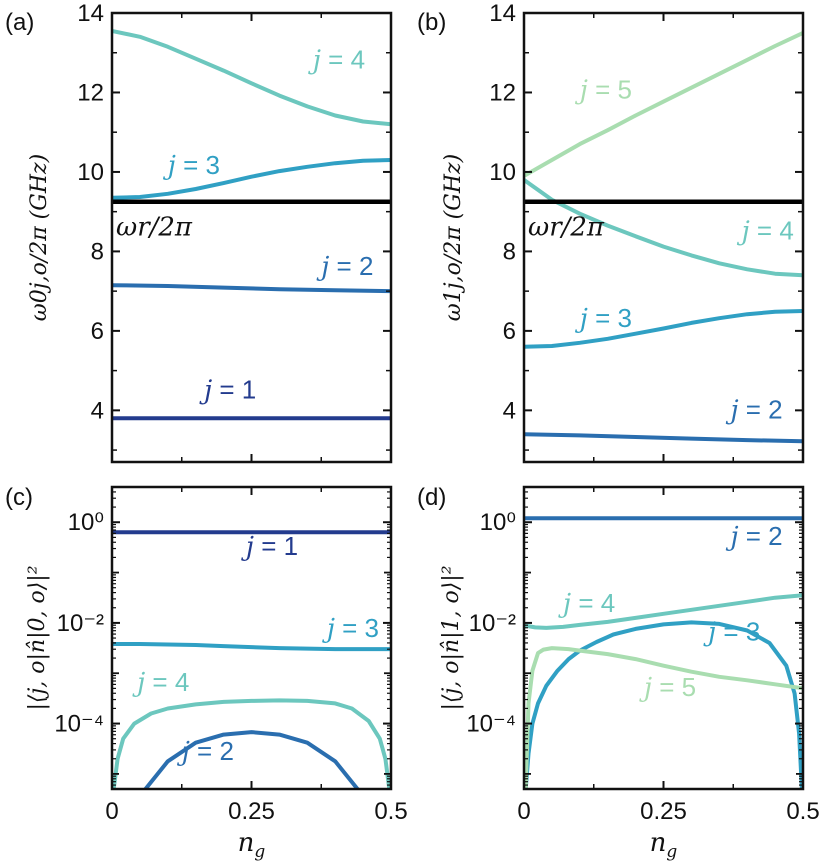  I want to click on panel-label: (c), so click(19, 497).